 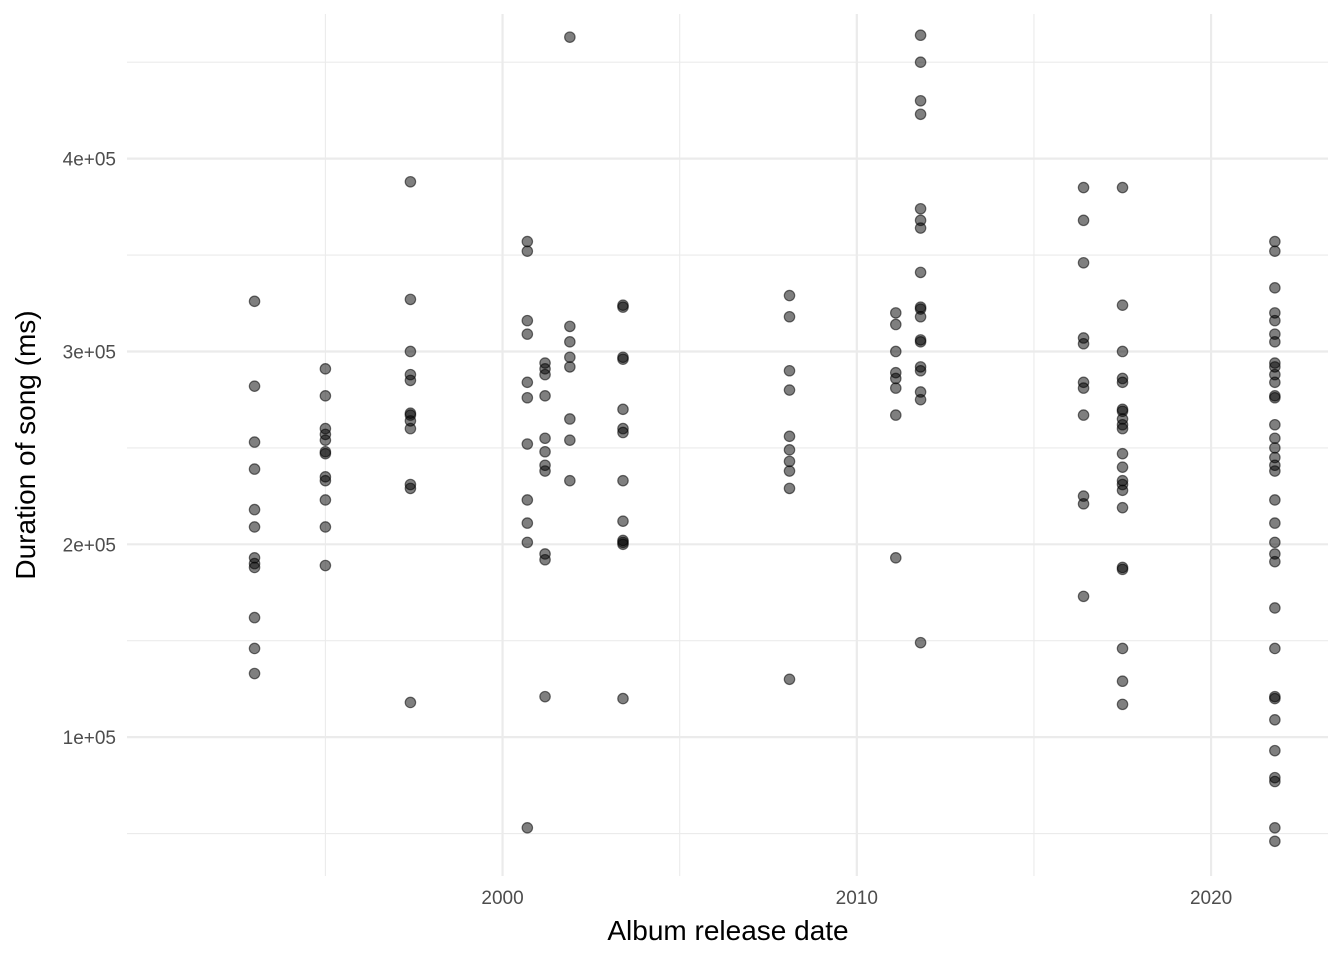 I want to click on y-axis-title: Duration of song (ms), so click(x=25, y=444).